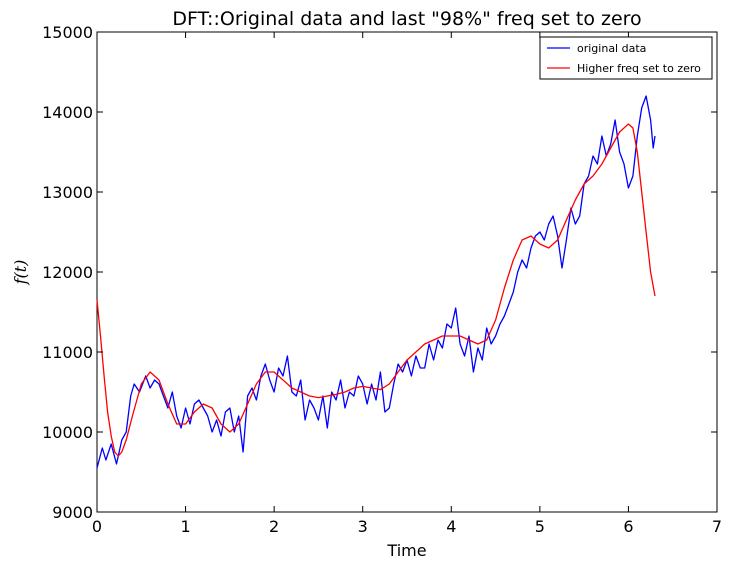 The height and width of the screenshot is (570, 733). What do you see at coordinates (72, 512) in the screenshot?
I see `y-tick-label: 9000` at bounding box center [72, 512].